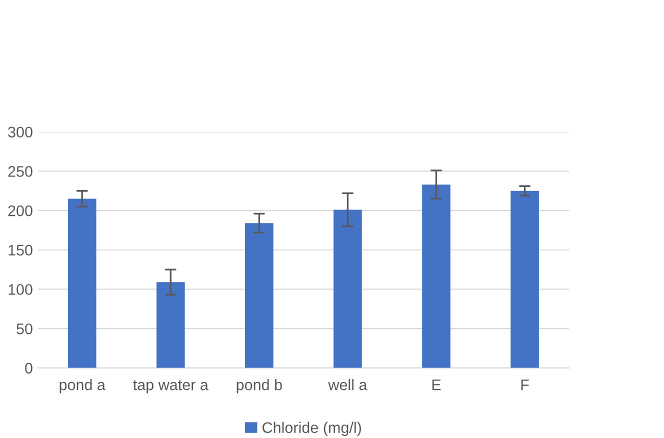 The height and width of the screenshot is (438, 664). I want to click on x-tick-label: pond b, so click(259, 386).